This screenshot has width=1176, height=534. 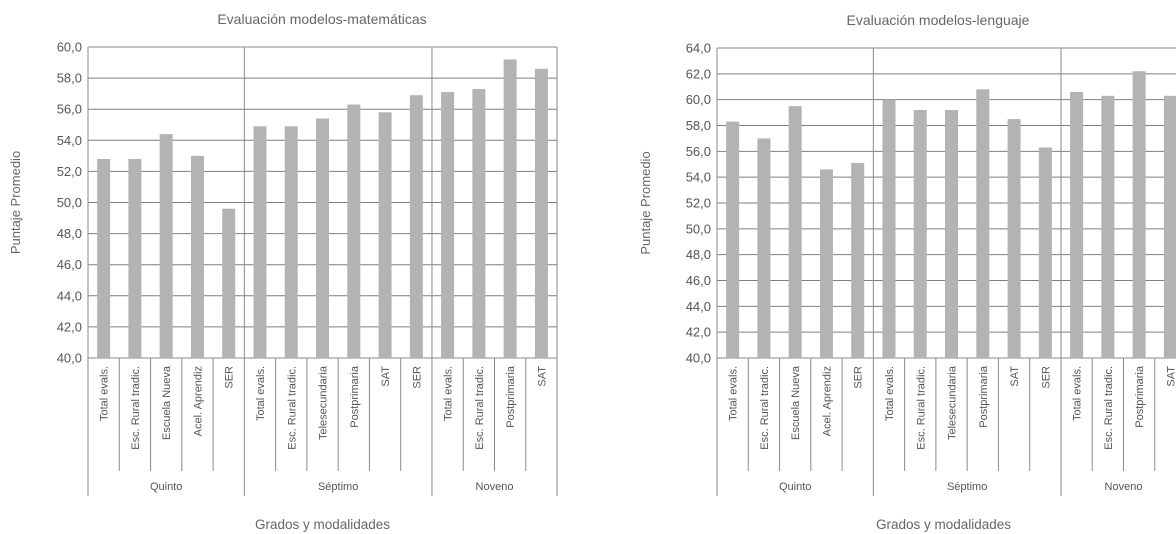 What do you see at coordinates (698, 73) in the screenshot?
I see `y-tick-label: 62,0` at bounding box center [698, 73].